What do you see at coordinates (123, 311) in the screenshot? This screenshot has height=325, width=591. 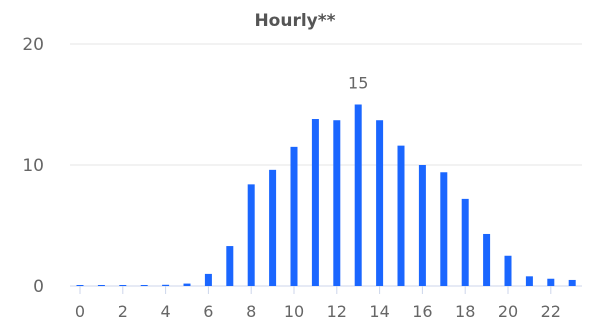 I see `x-tick-label: 2` at bounding box center [123, 311].